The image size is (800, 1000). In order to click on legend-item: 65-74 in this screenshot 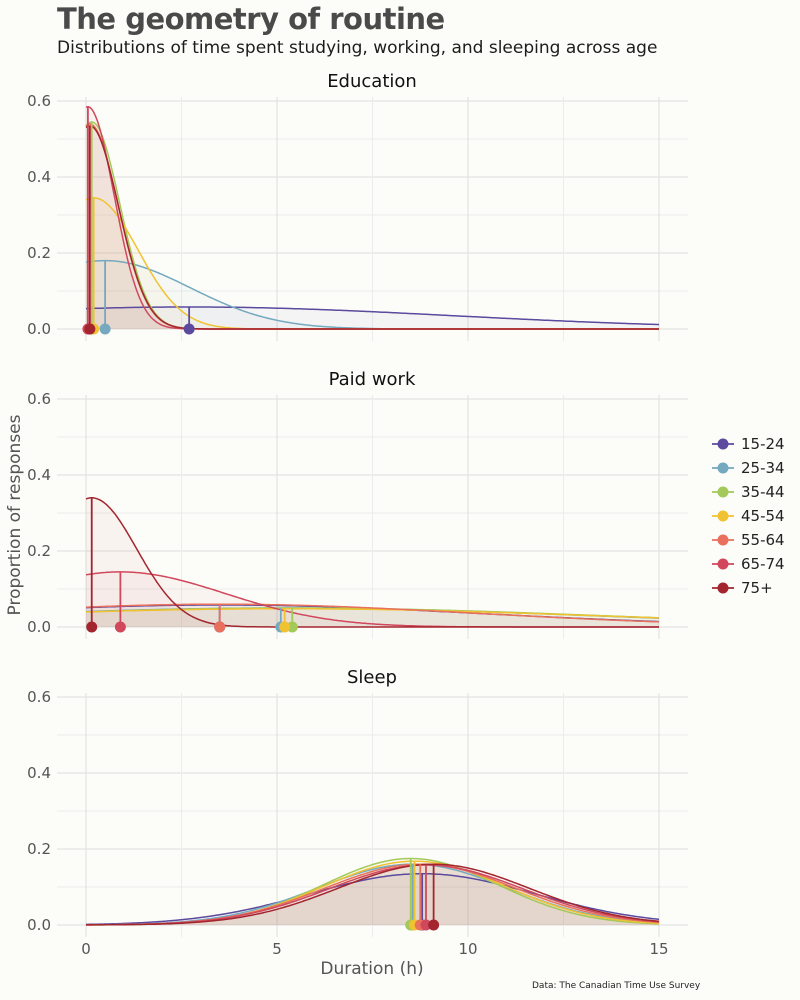, I will do `click(748, 564)`.